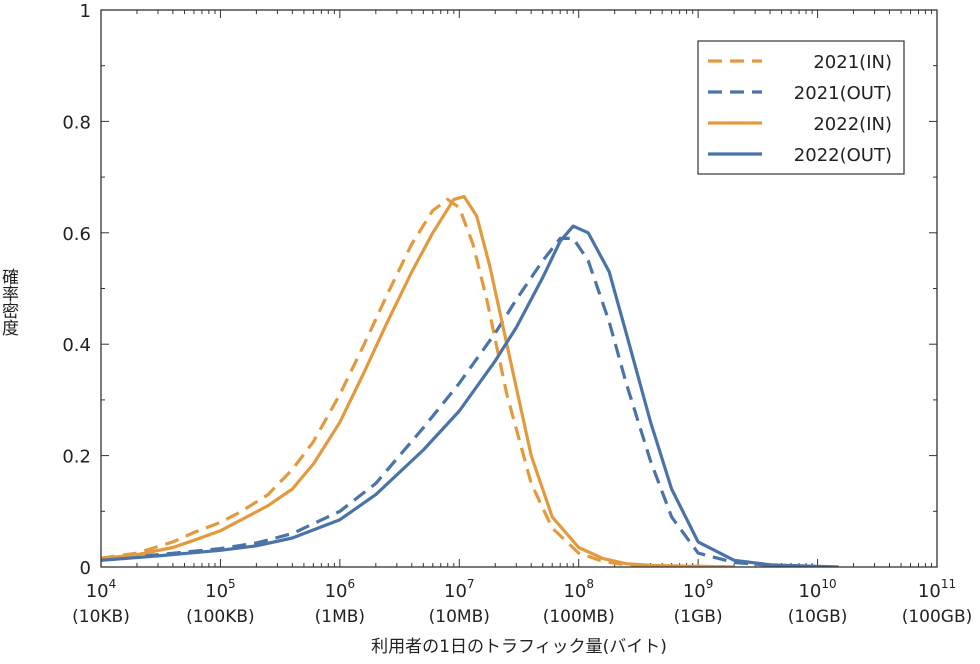  What do you see at coordinates (76, 234) in the screenshot?
I see `y-tick-label: 0.6` at bounding box center [76, 234].